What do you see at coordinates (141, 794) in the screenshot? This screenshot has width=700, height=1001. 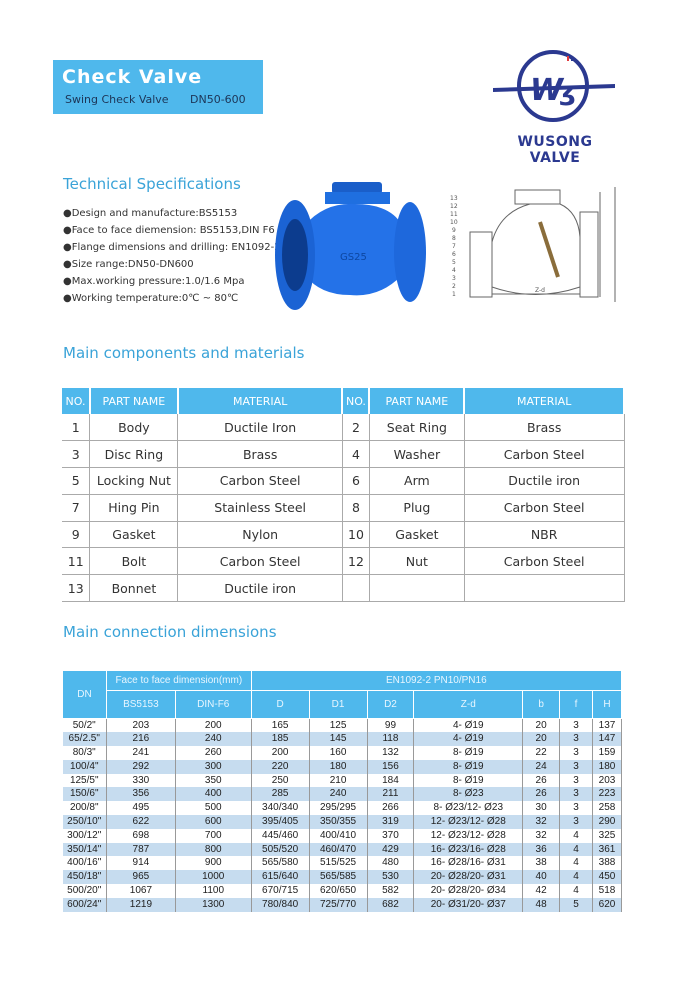 I see `table-cell: 356` at bounding box center [141, 794].